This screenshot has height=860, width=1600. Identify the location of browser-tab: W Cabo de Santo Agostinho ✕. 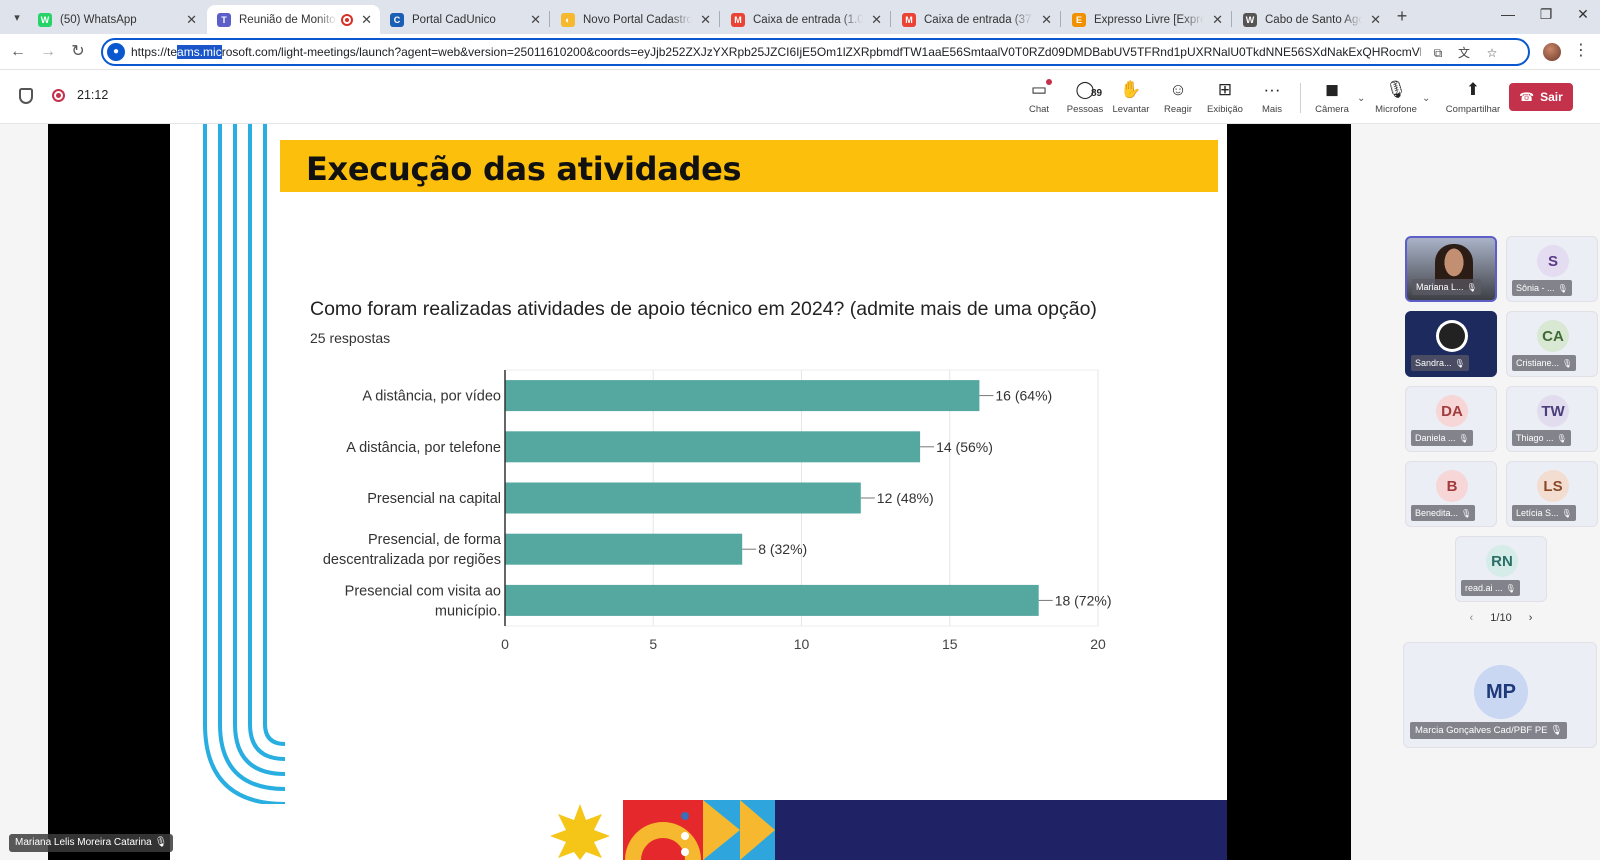
(1311, 19).